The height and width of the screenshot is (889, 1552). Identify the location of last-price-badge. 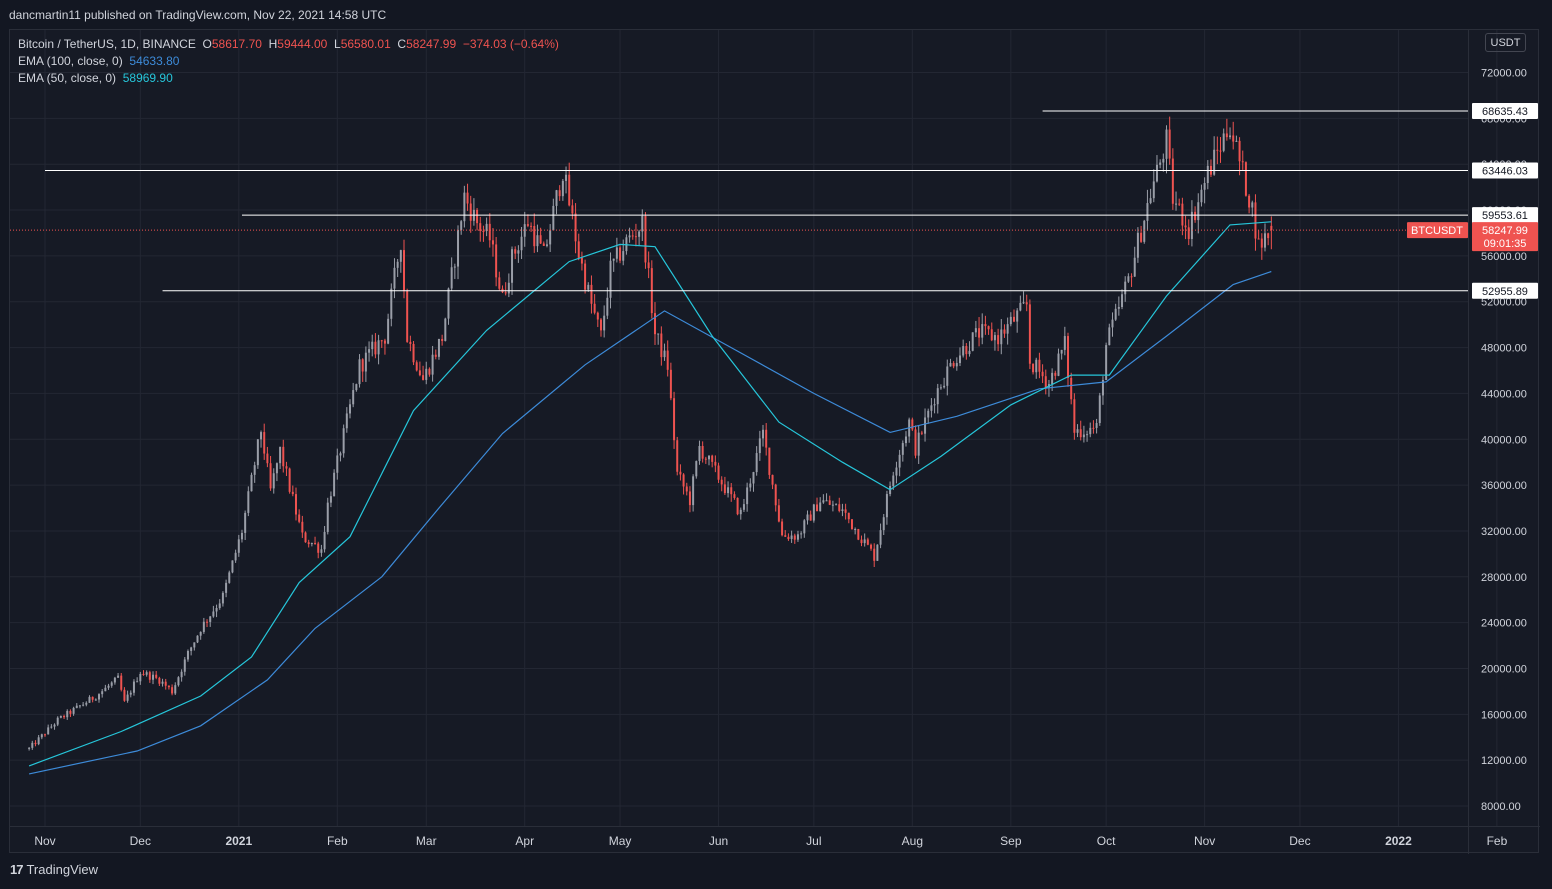
(1505, 237).